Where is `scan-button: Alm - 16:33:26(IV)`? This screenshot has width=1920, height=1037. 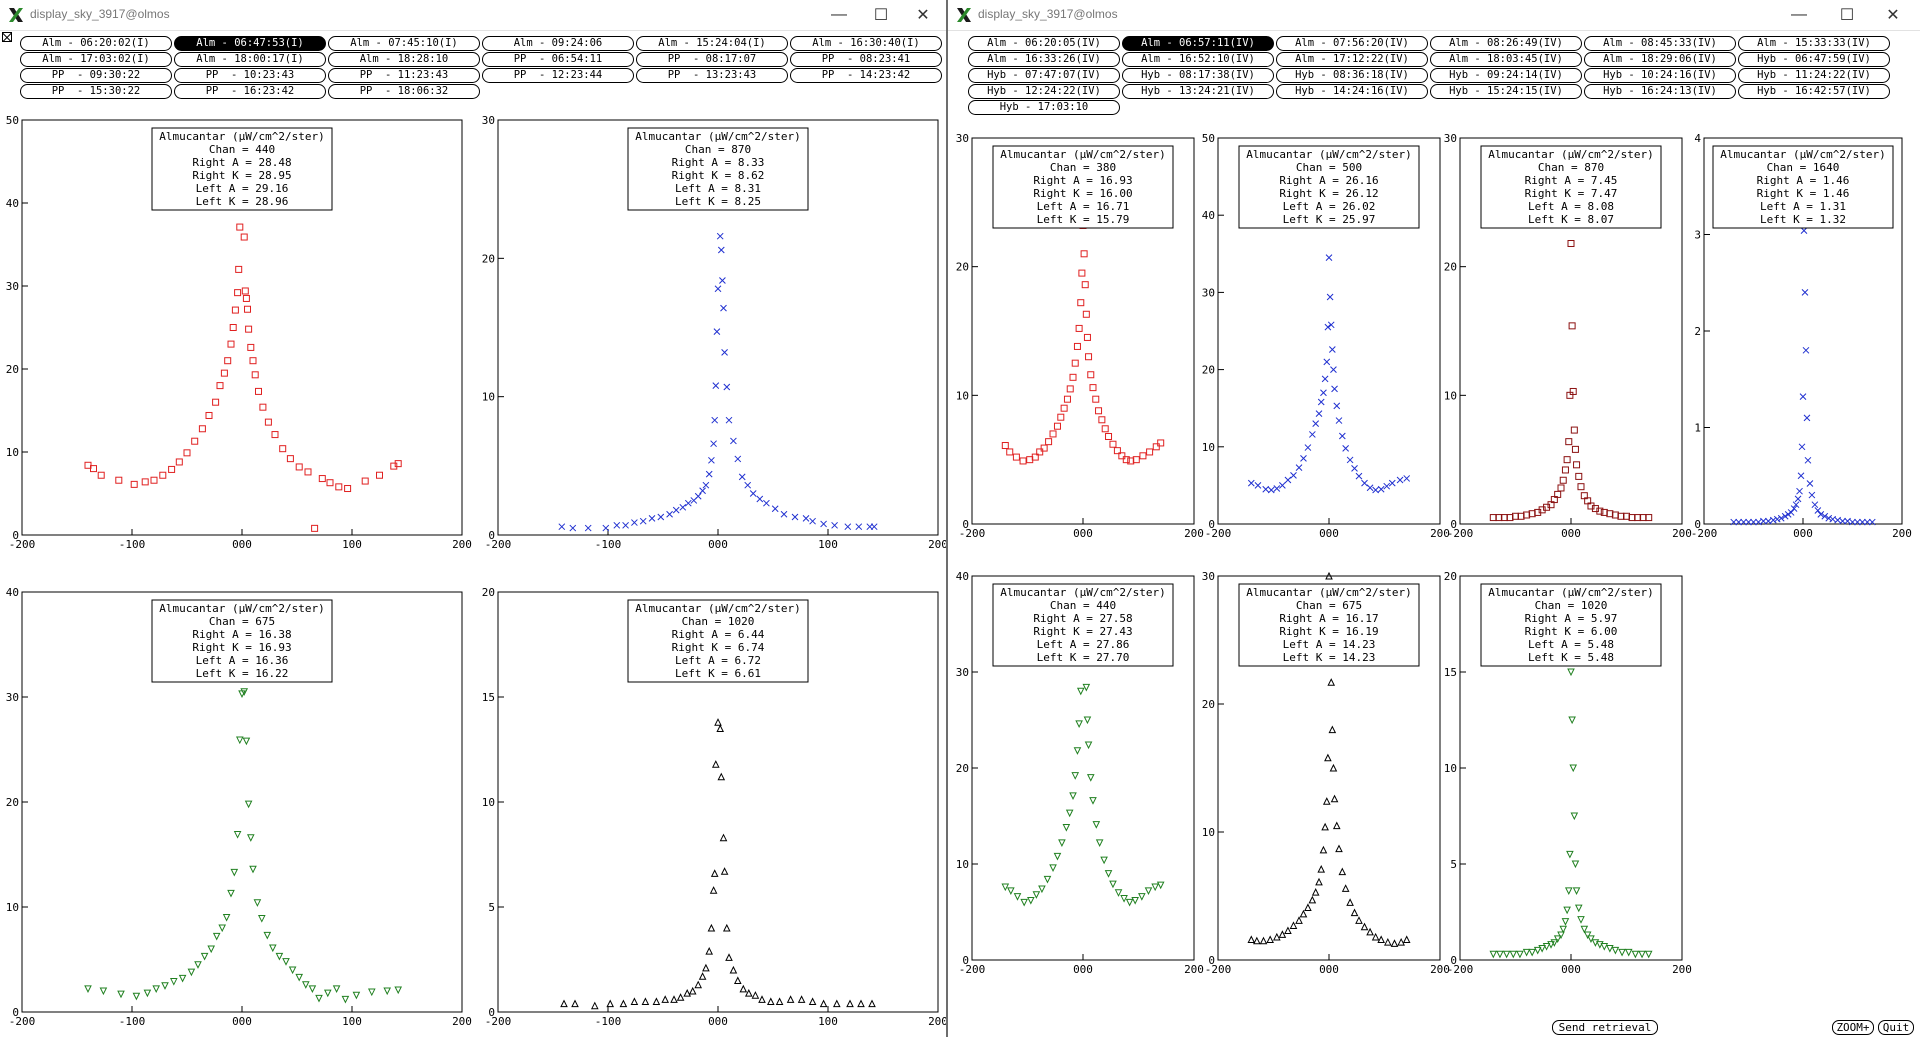
scan-button: Alm - 16:33:26(IV) is located at coordinates (1044, 59).